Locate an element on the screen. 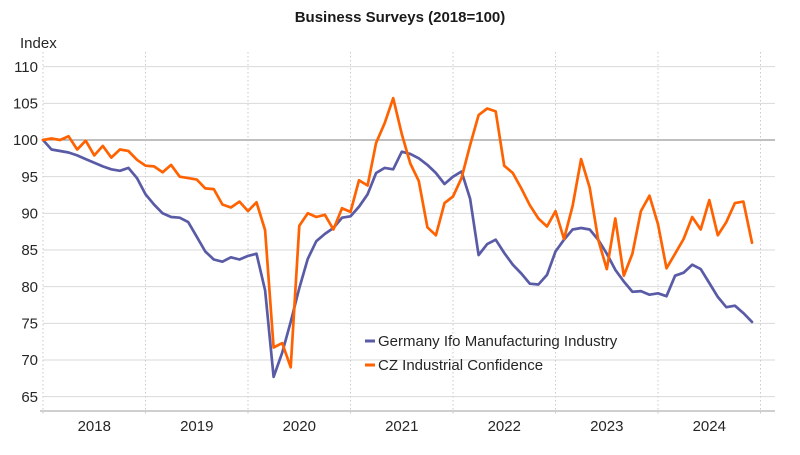 The height and width of the screenshot is (455, 800). y-tick-label: 105 is located at coordinates (25, 104).